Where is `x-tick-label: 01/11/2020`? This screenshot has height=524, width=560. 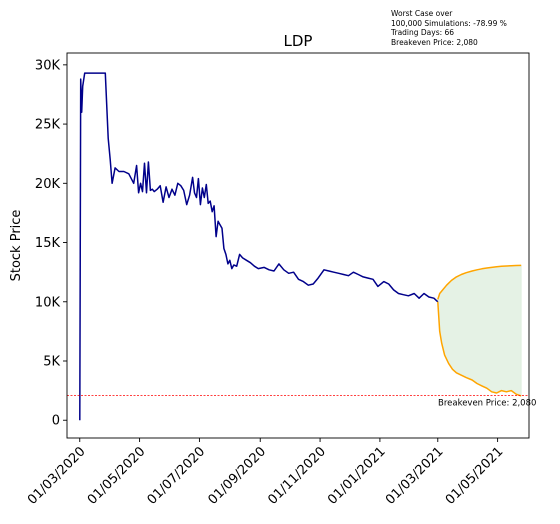
x-tick-label: 01/11/2020 is located at coordinates (297, 476).